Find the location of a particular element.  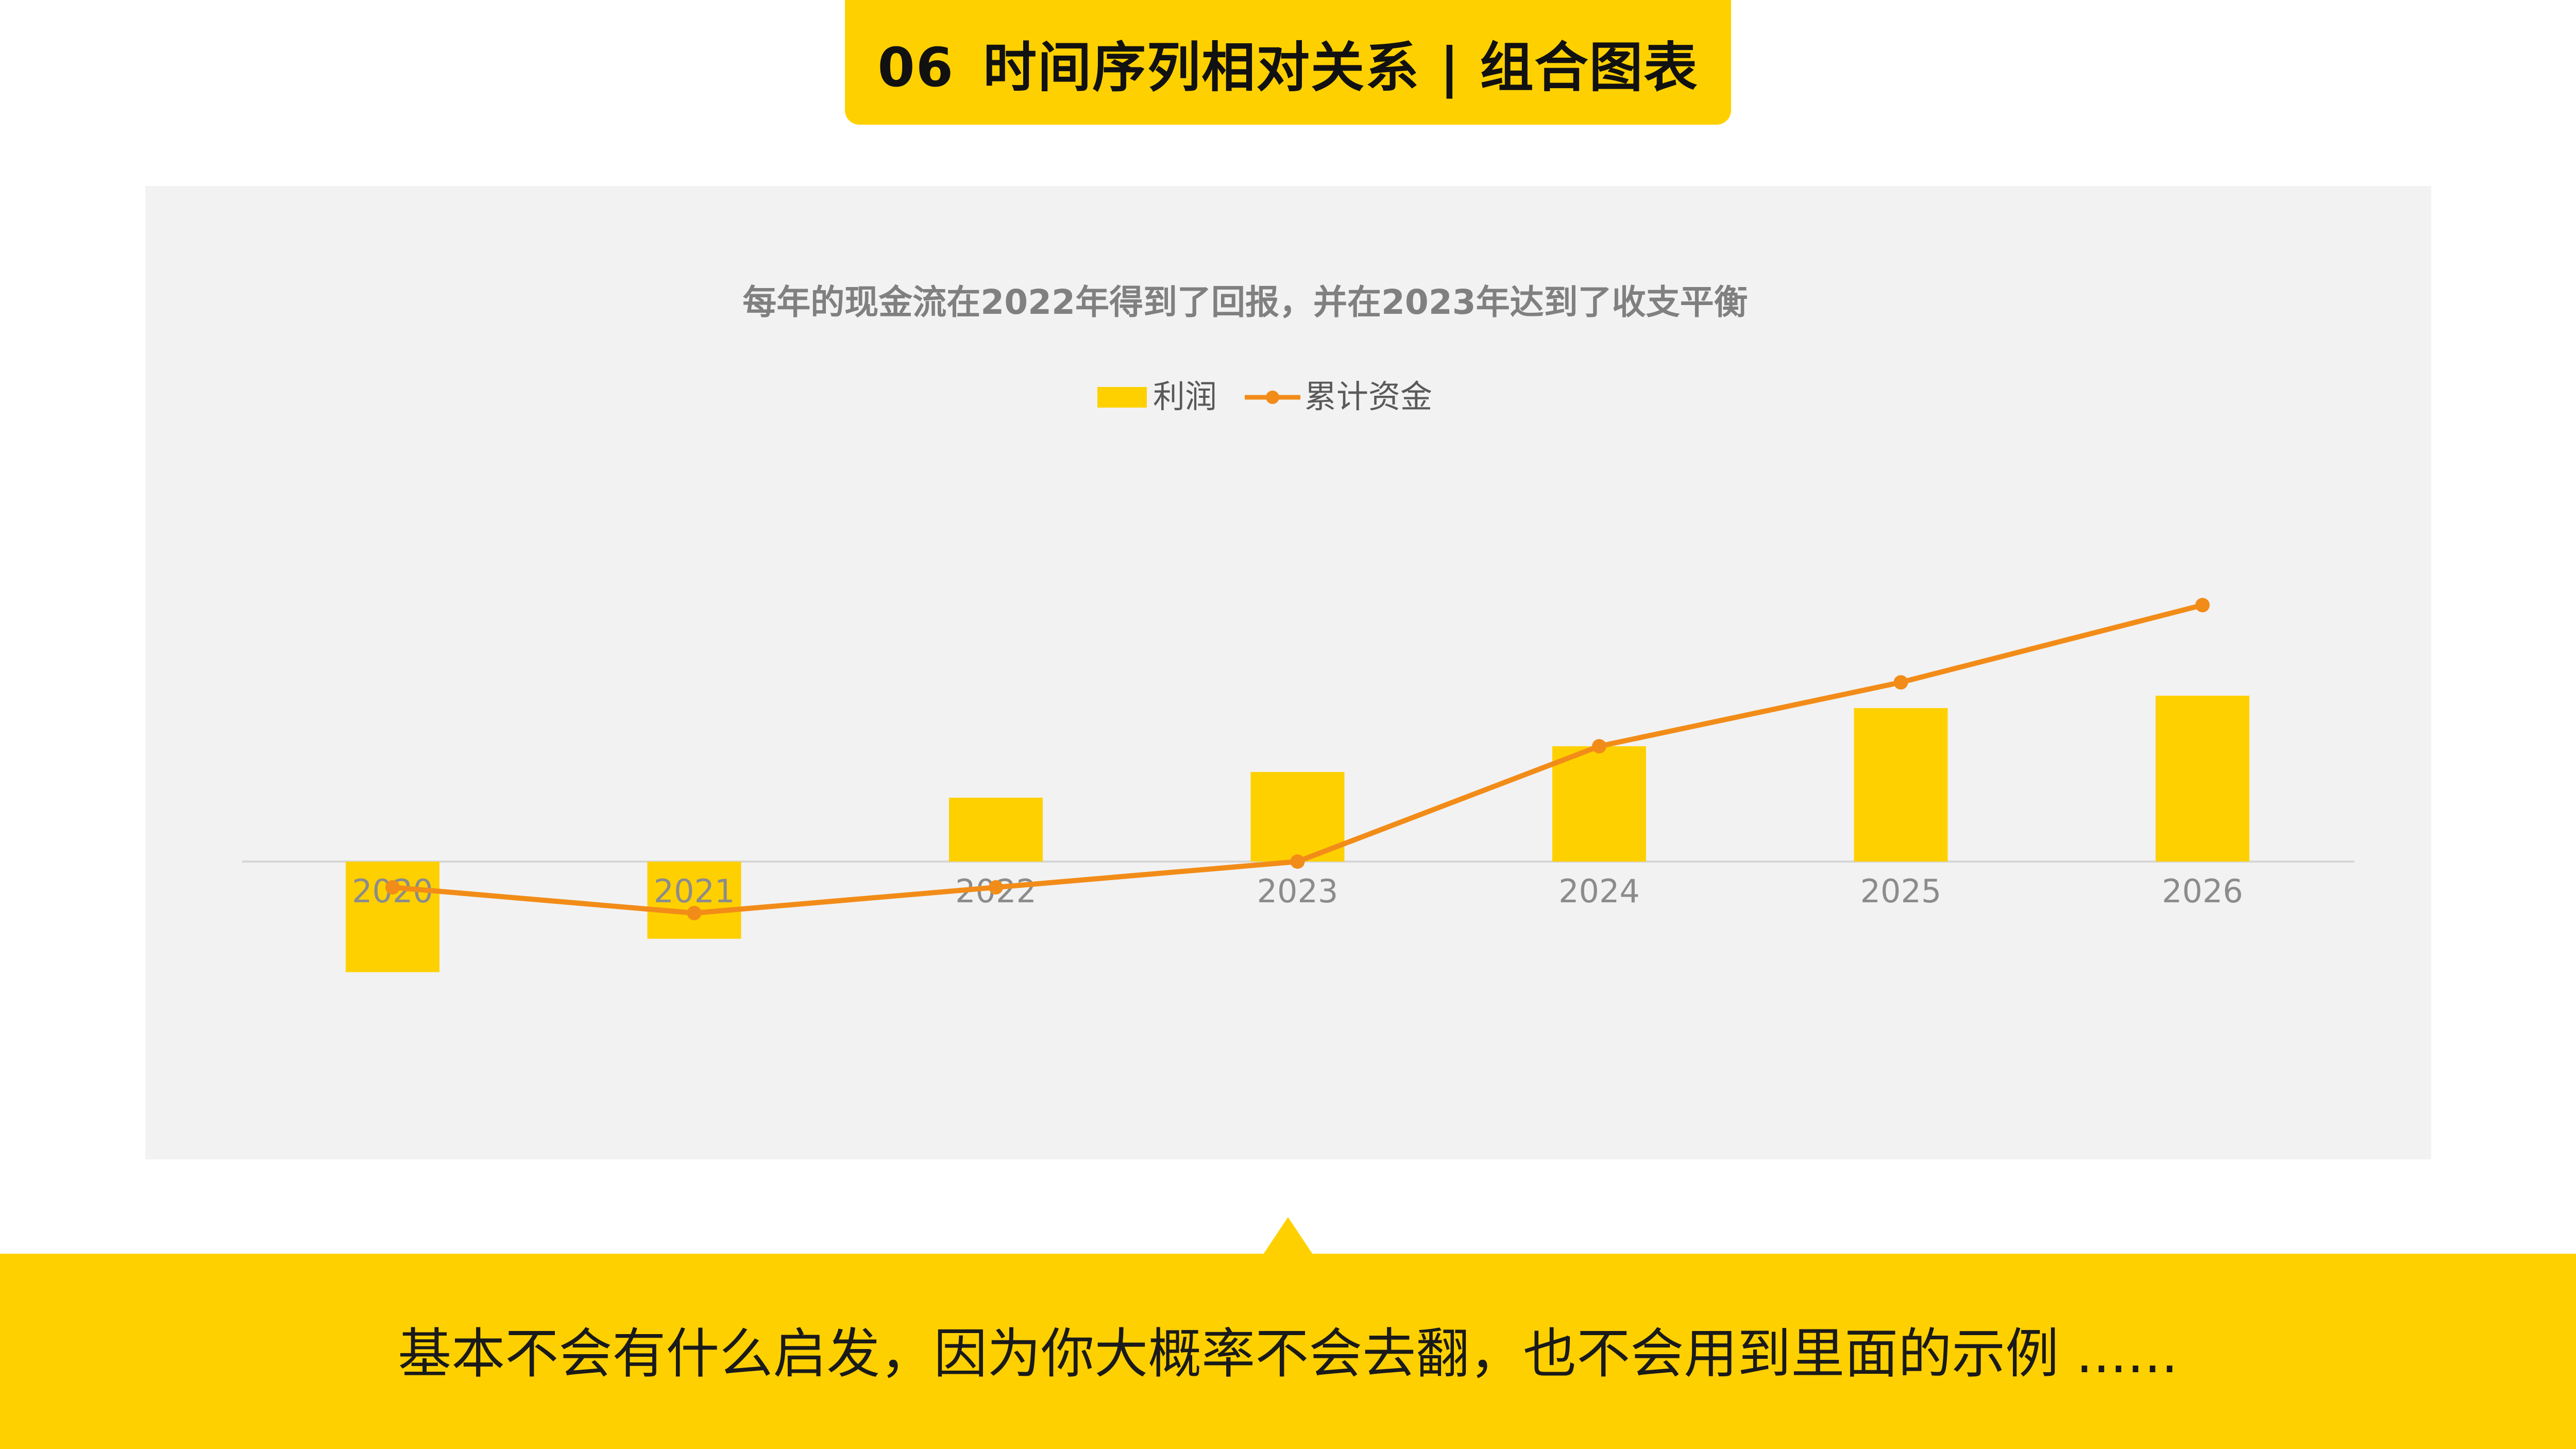

line-point-2022 is located at coordinates (996, 887).